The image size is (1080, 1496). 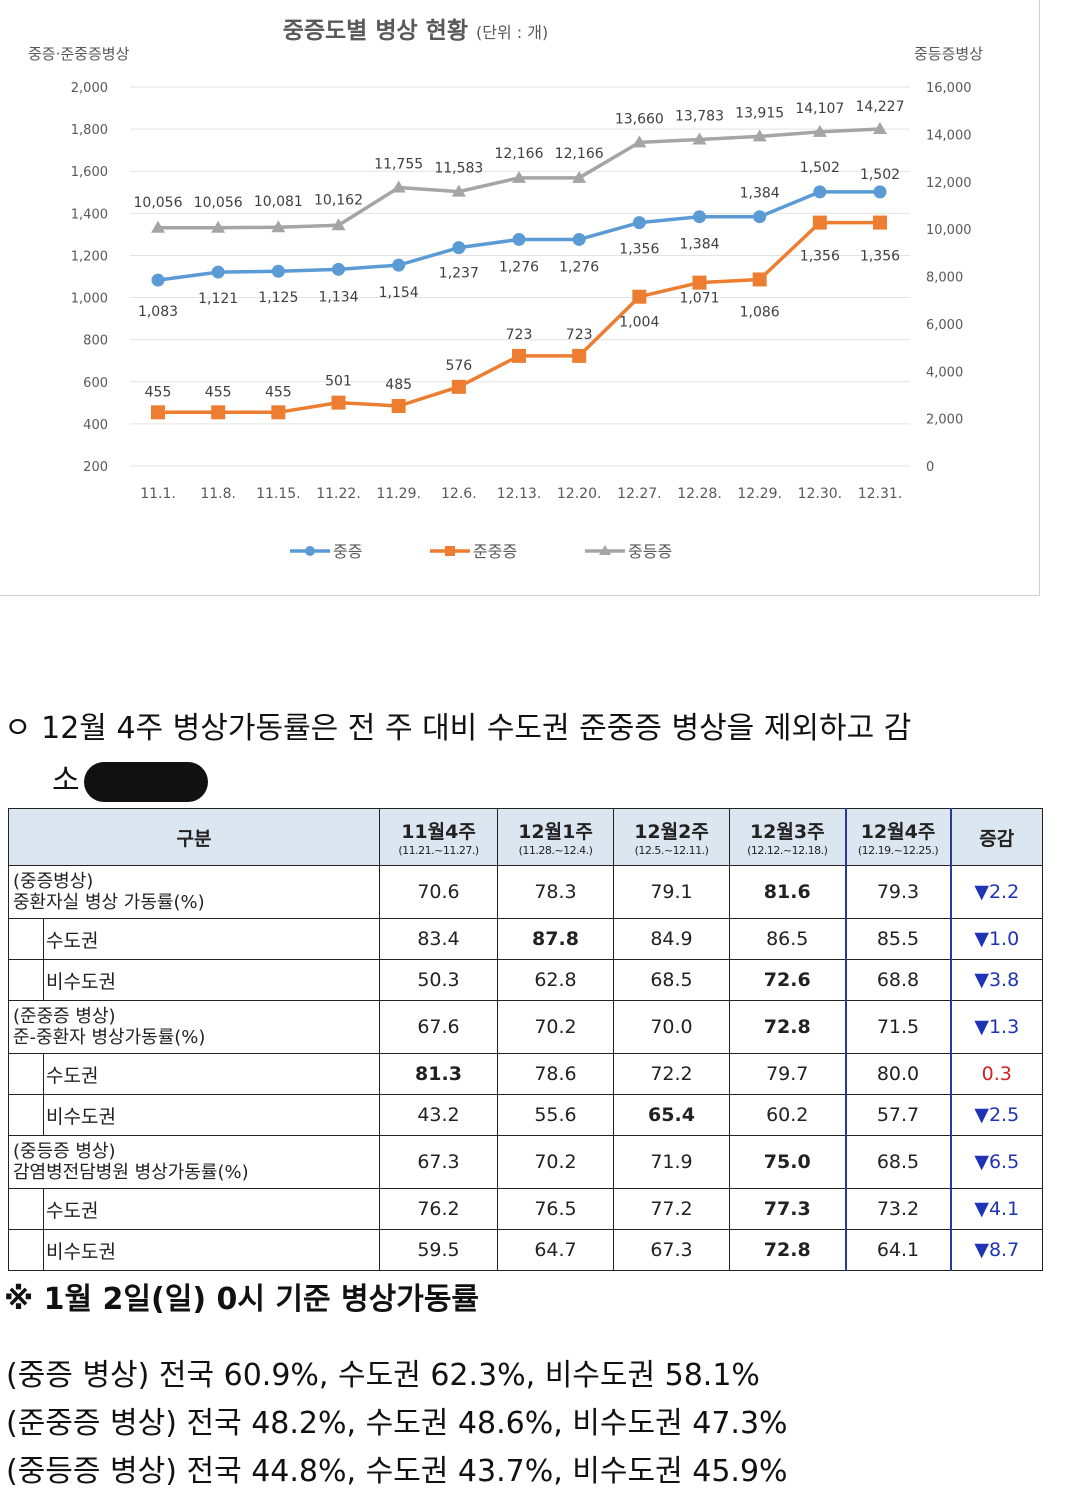 What do you see at coordinates (996, 1027) in the screenshot?
I see `change-cell: ▼1.3` at bounding box center [996, 1027].